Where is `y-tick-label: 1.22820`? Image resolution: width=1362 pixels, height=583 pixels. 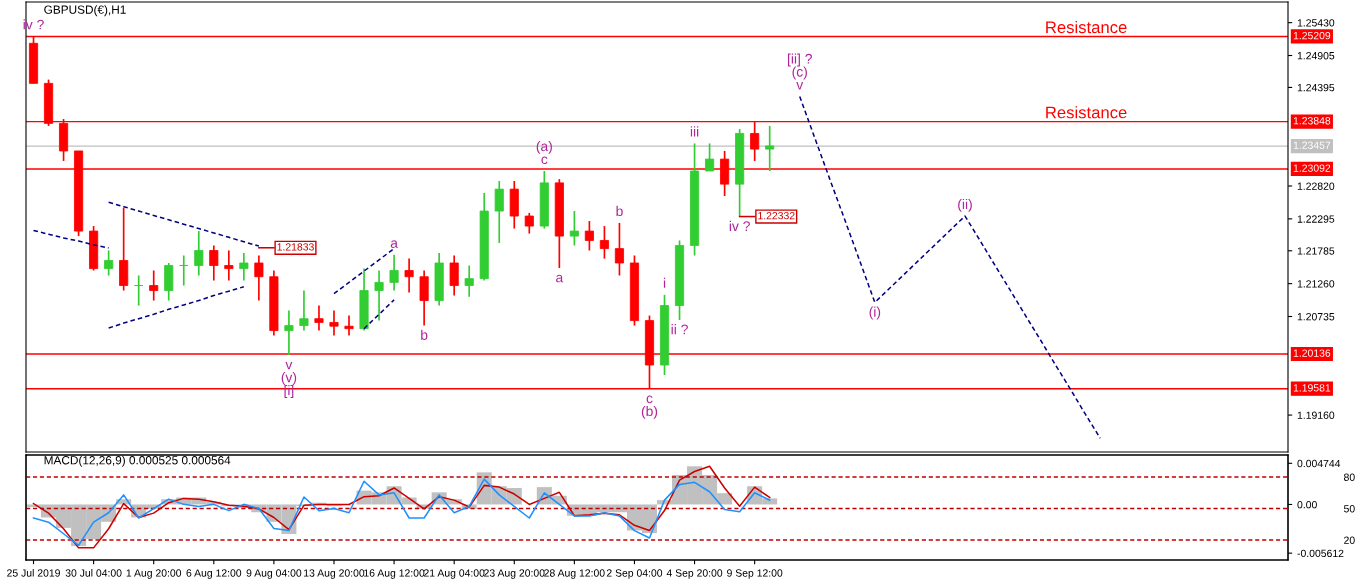
y-tick-label: 1.22820 is located at coordinates (1316, 186).